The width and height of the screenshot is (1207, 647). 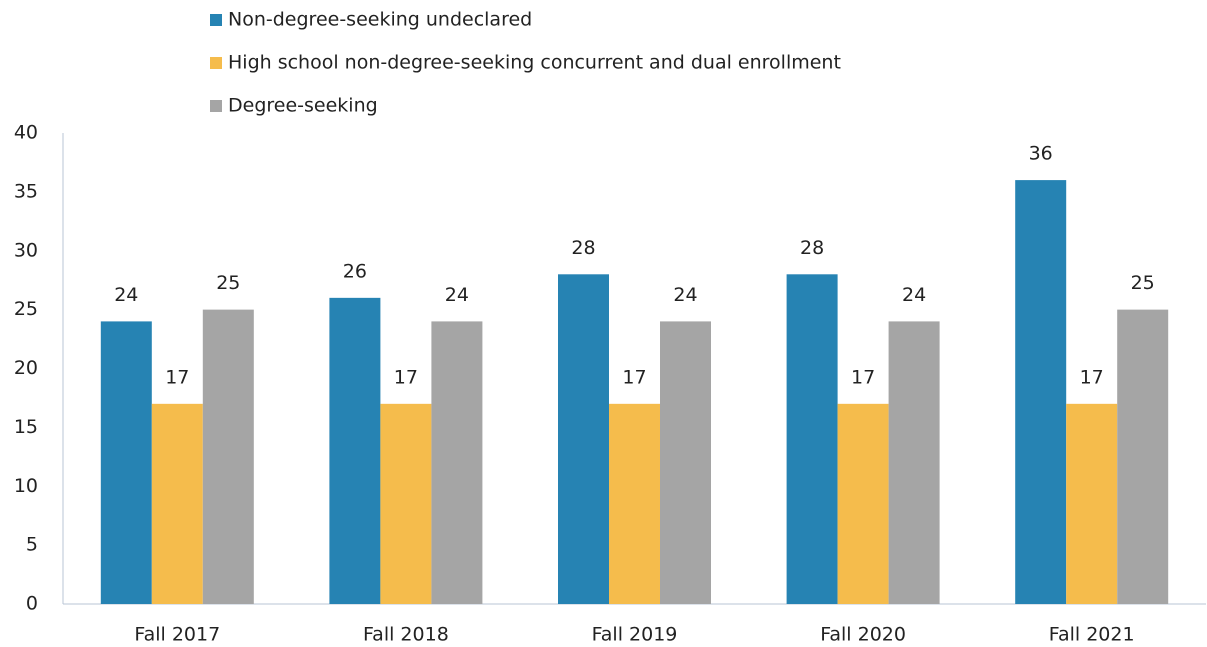 I want to click on y-tick-label: 20, so click(x=26, y=368).